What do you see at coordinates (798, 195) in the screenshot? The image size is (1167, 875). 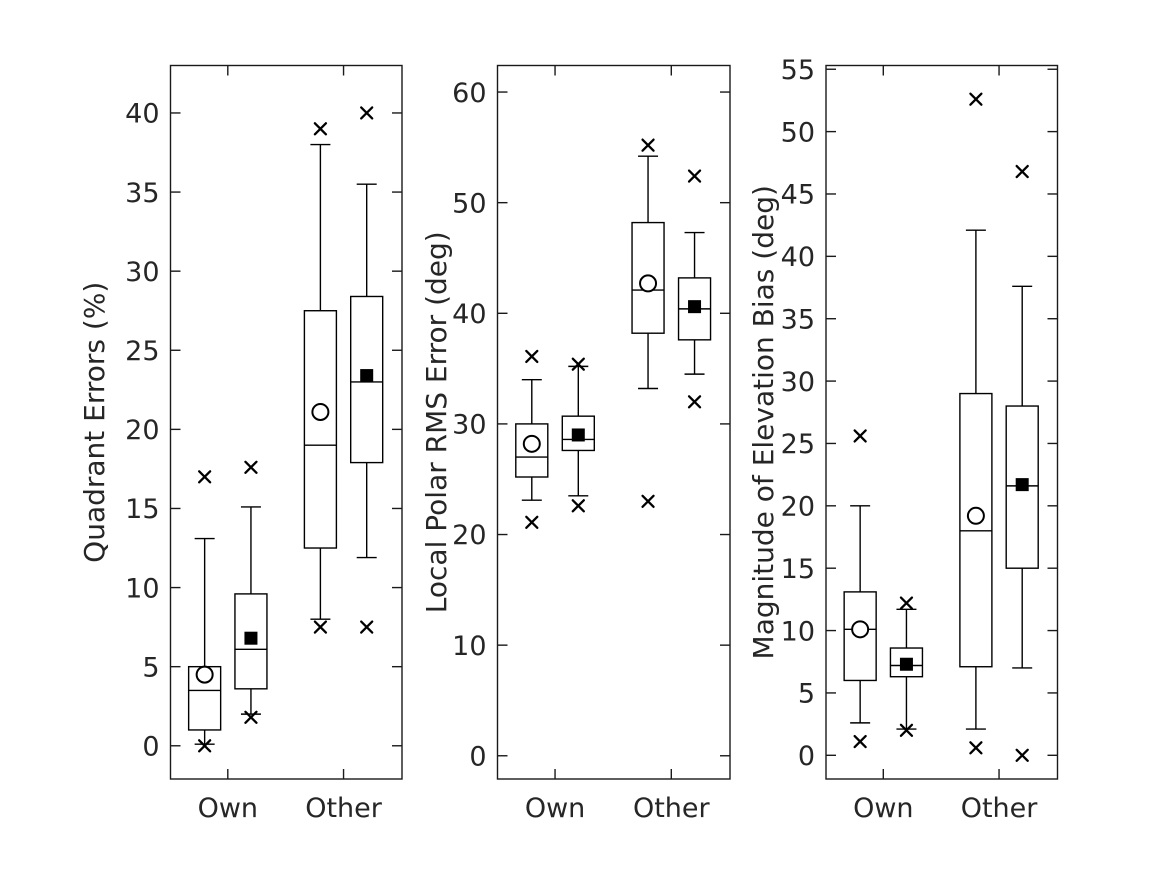 I see `y-tick-label: 45` at bounding box center [798, 195].